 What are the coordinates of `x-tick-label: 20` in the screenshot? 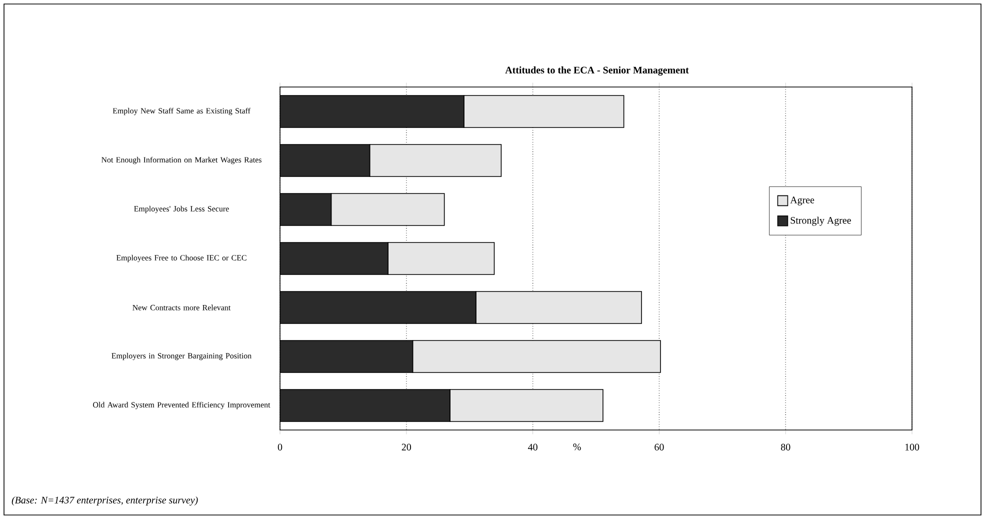 It's located at (407, 447).